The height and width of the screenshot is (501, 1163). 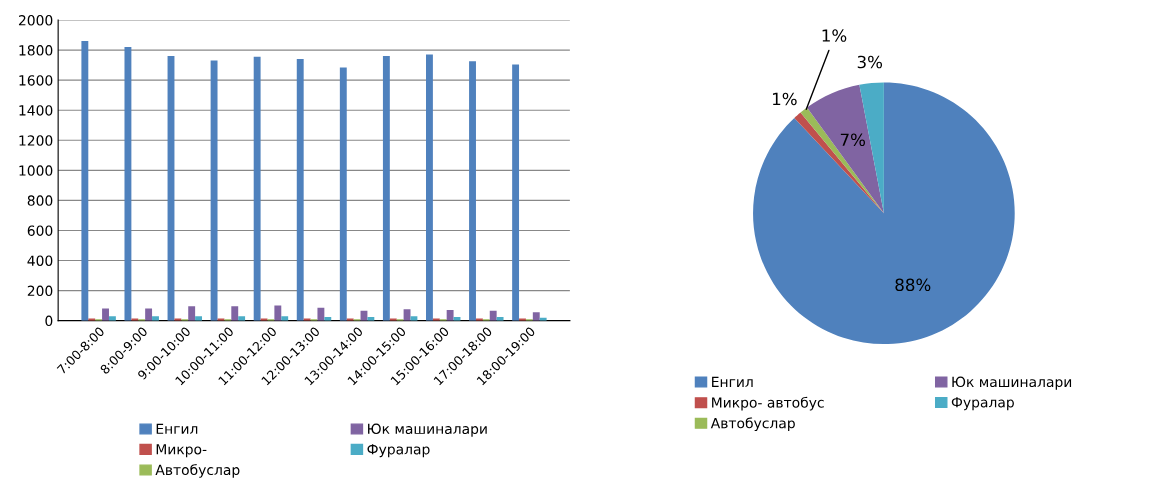 What do you see at coordinates (36, 140) in the screenshot?
I see `y-tick-label: 1200` at bounding box center [36, 140].